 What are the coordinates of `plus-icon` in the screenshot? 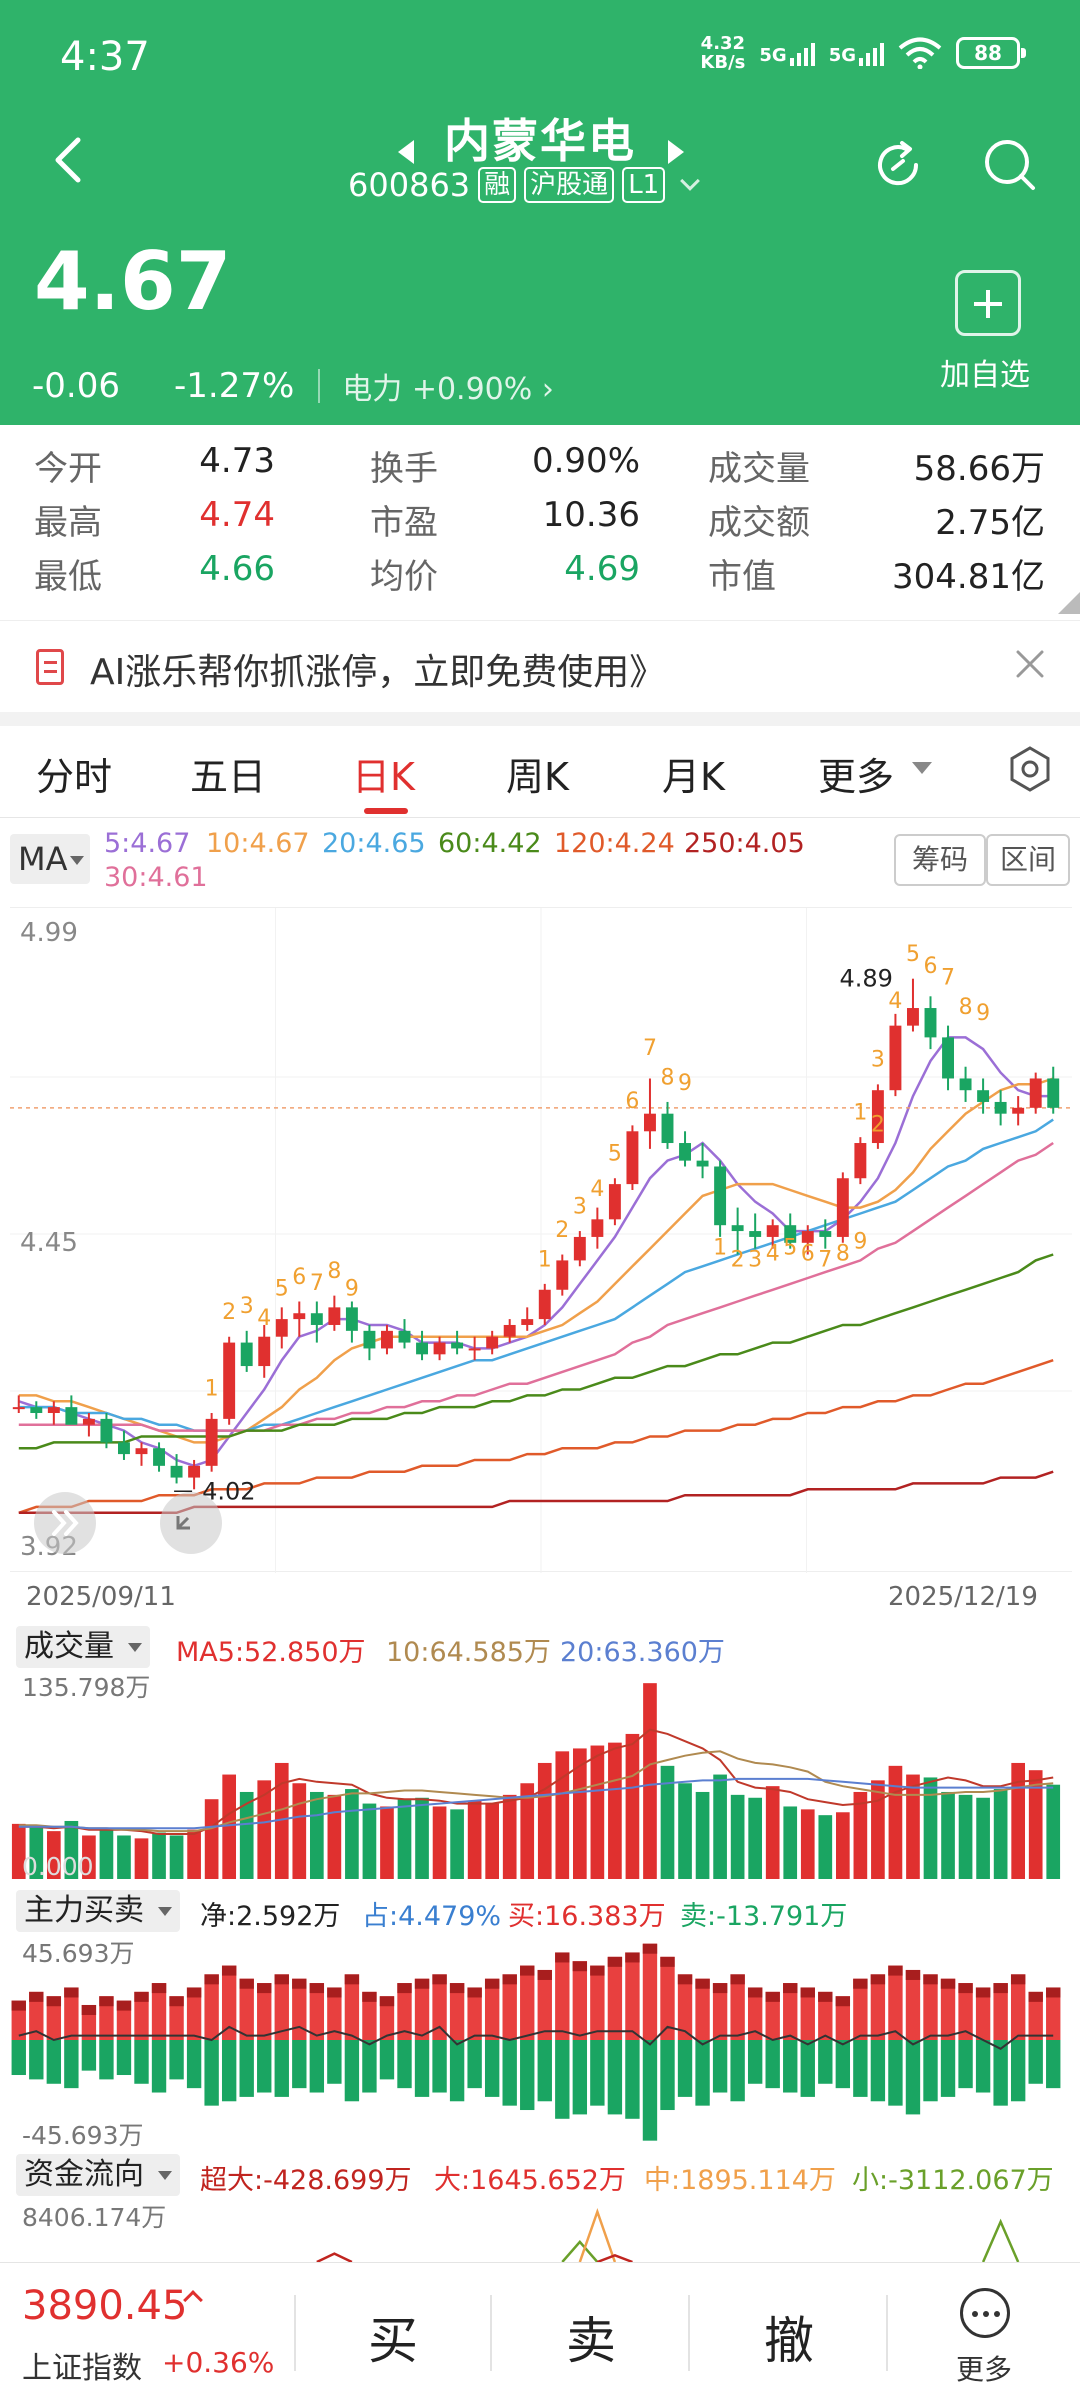 It's located at (988, 303).